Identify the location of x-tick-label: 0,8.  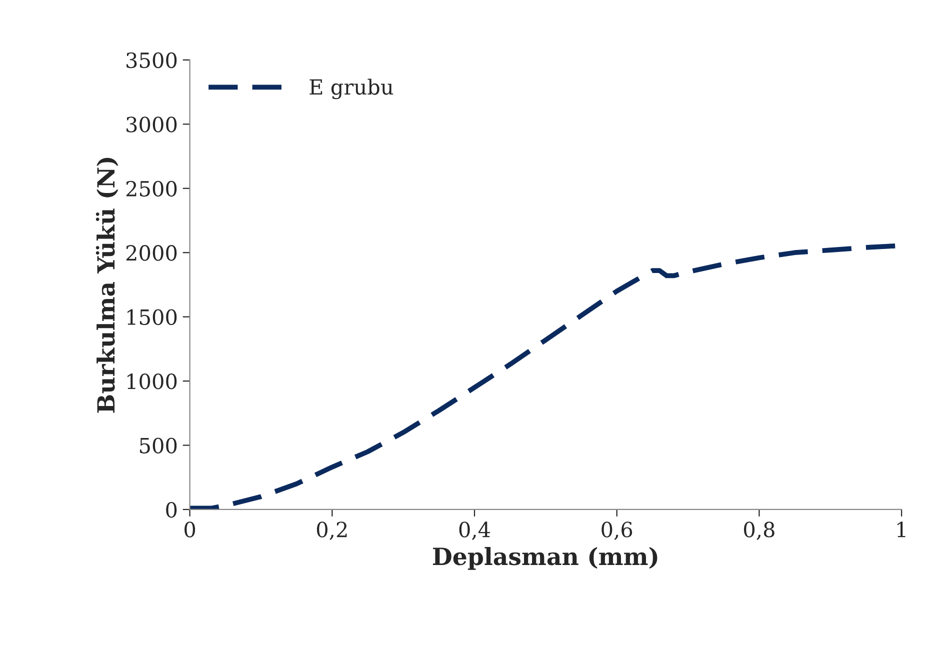
(759, 531).